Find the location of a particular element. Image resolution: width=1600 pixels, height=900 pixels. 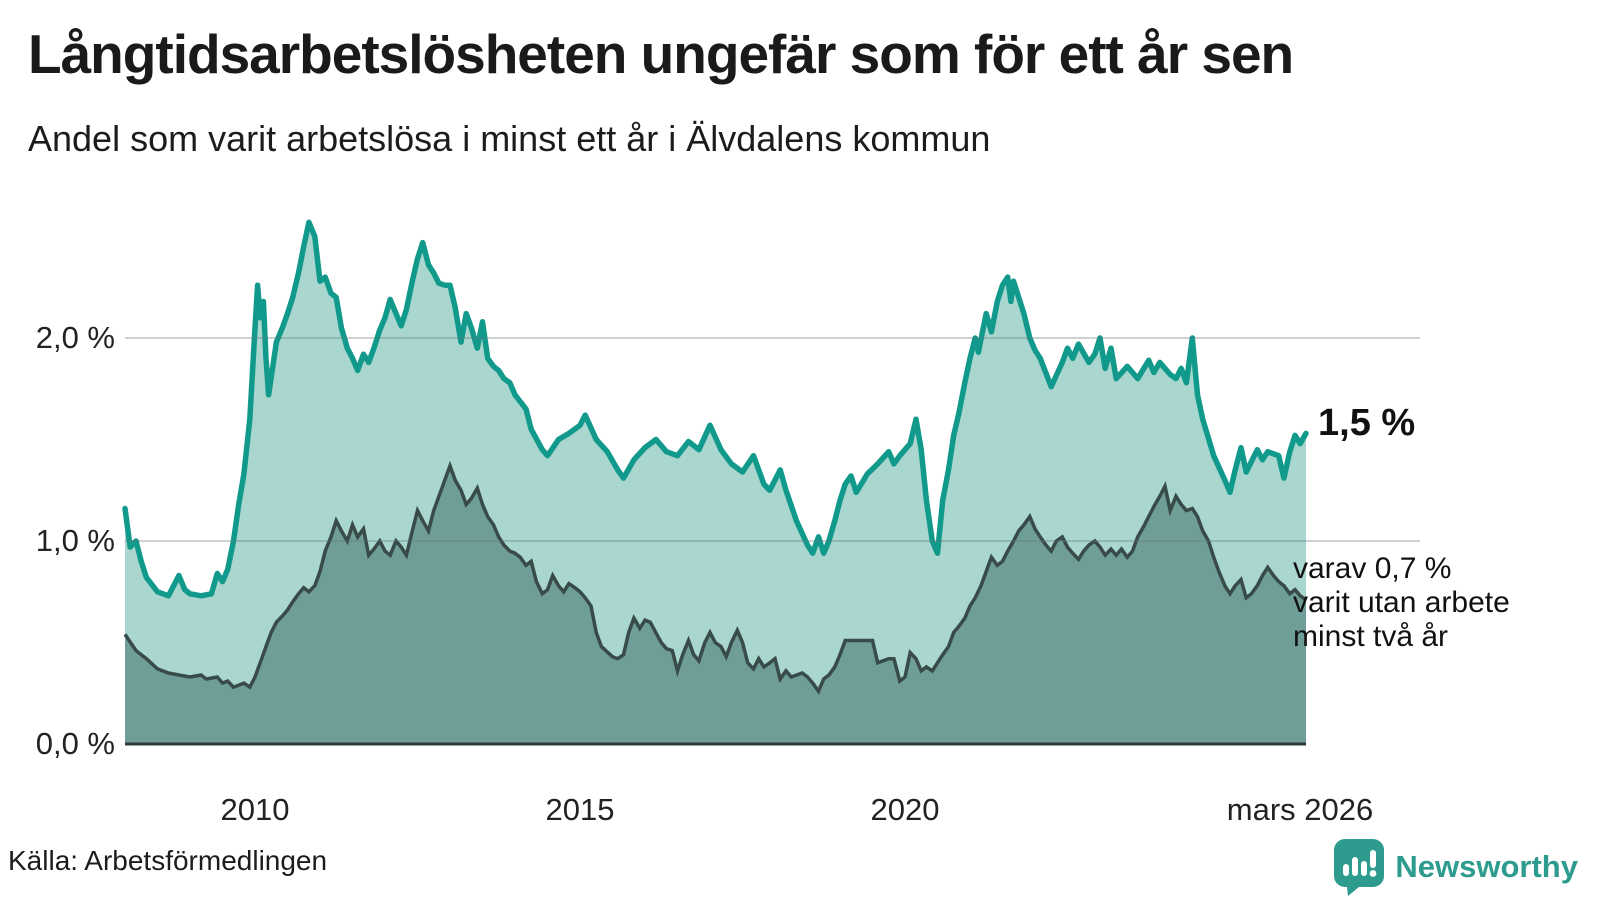

source-credit: Källa: Arbetsförmedlingen is located at coordinates (168, 860).